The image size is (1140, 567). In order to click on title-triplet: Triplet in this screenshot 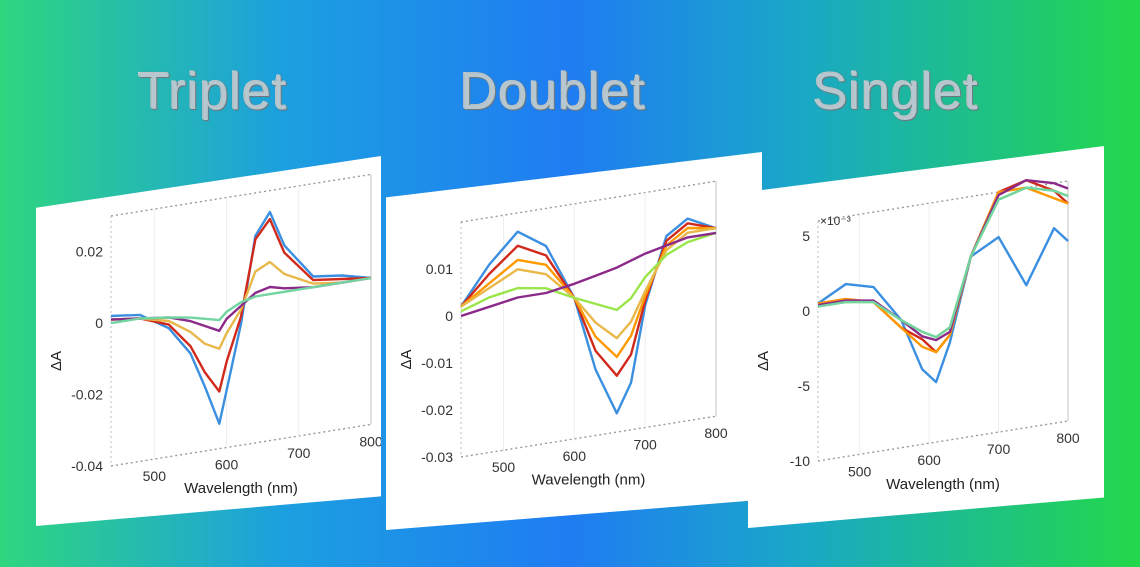, I will do `click(213, 92)`.